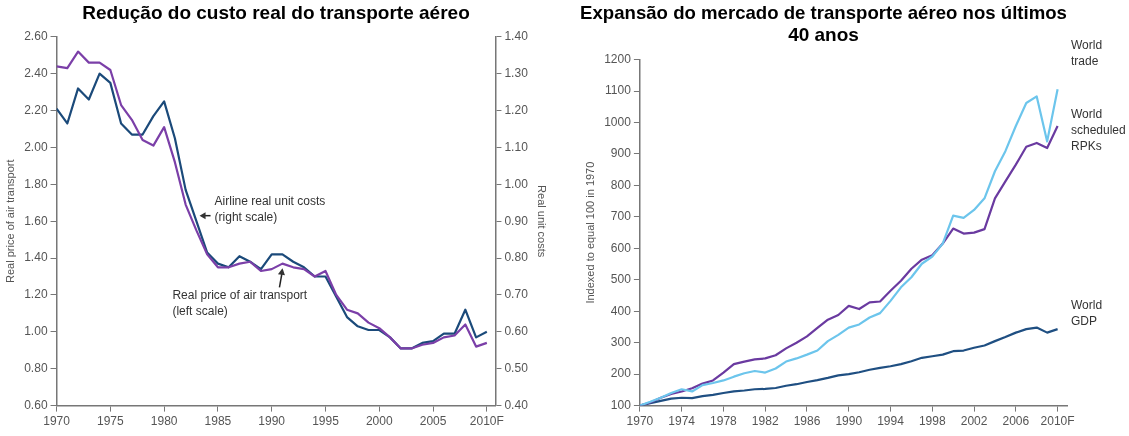 The image size is (1129, 436). I want to click on y2-tick-label: 0.60, so click(516, 331).